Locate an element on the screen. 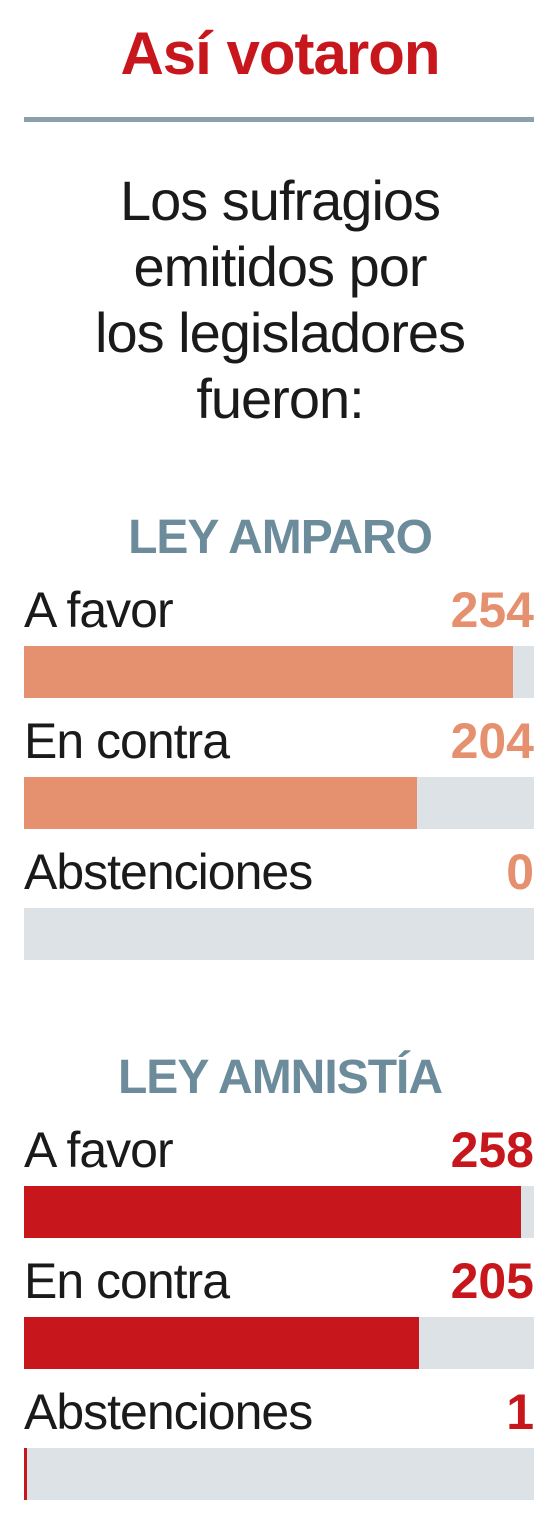 The image size is (560, 1517). intro-line: Los sufragios is located at coordinates (280, 200).